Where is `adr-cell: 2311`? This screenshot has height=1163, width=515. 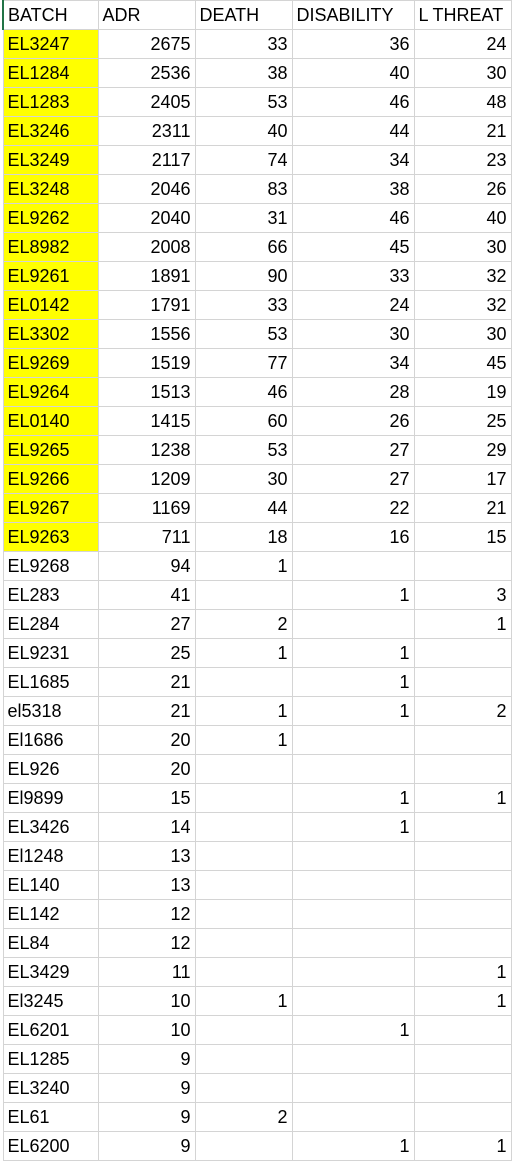
adr-cell: 2311 is located at coordinates (146, 131).